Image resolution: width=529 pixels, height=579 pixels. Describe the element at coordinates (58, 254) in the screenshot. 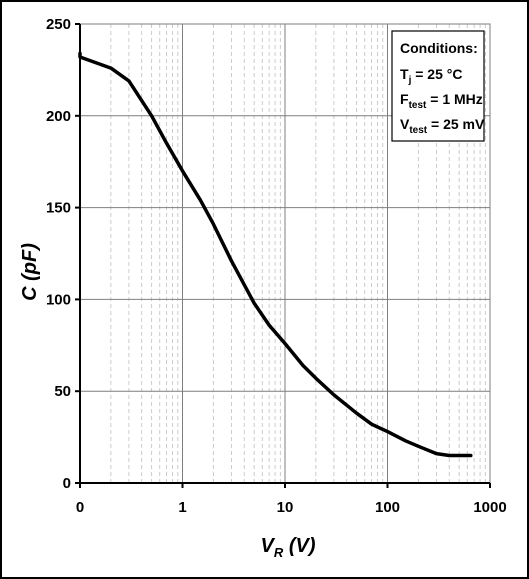

I see `y-tick-labels: 0 50 100 150 200 250` at that location.